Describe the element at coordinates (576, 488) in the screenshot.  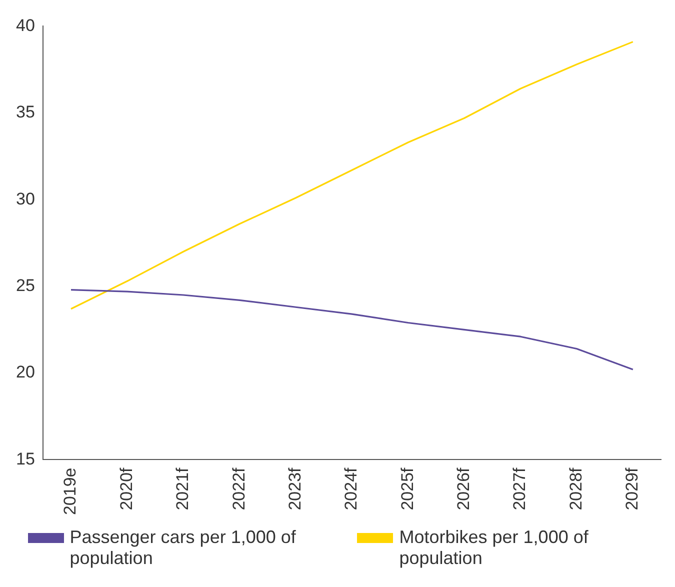
I see `x-tick-label: 2028f` at that location.